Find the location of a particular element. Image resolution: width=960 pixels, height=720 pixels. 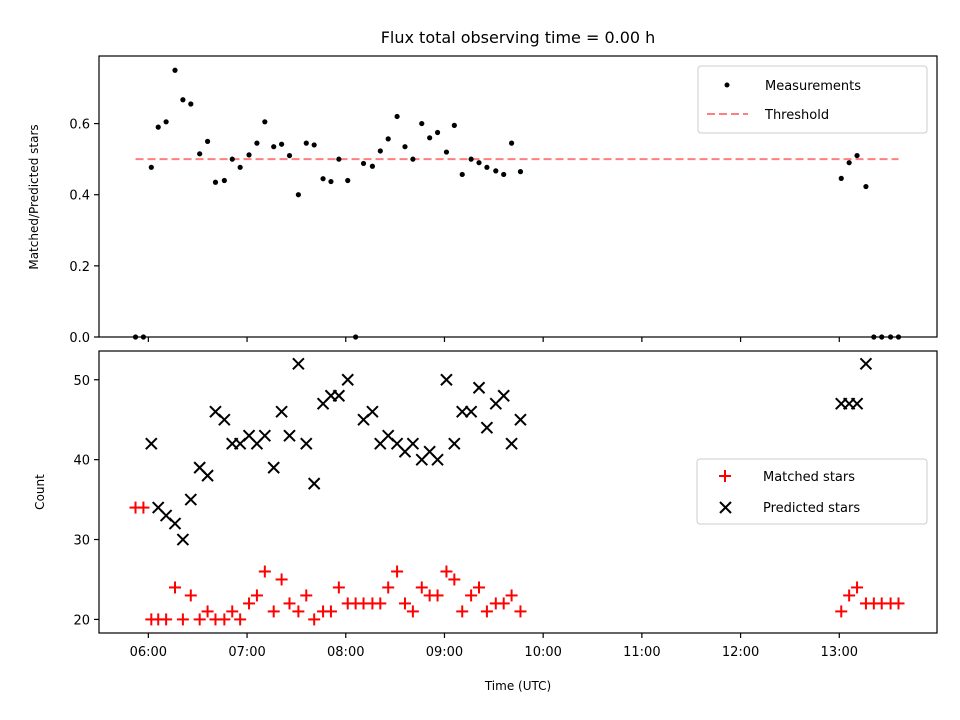

x-tick-label: 08:00 is located at coordinates (345, 652).